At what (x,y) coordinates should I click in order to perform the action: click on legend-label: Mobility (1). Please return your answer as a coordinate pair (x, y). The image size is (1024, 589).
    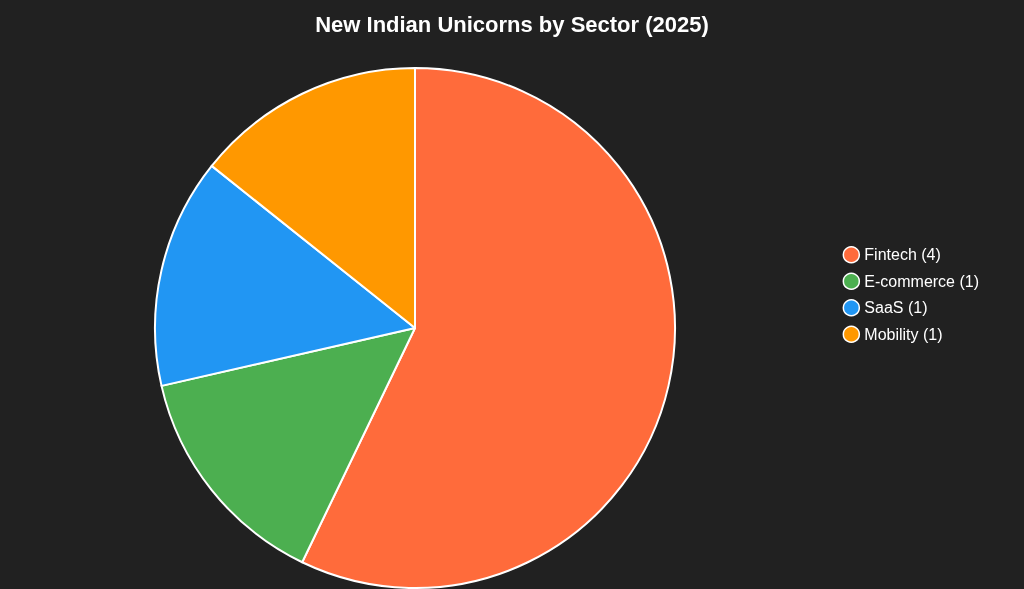
    Looking at the image, I should click on (903, 334).